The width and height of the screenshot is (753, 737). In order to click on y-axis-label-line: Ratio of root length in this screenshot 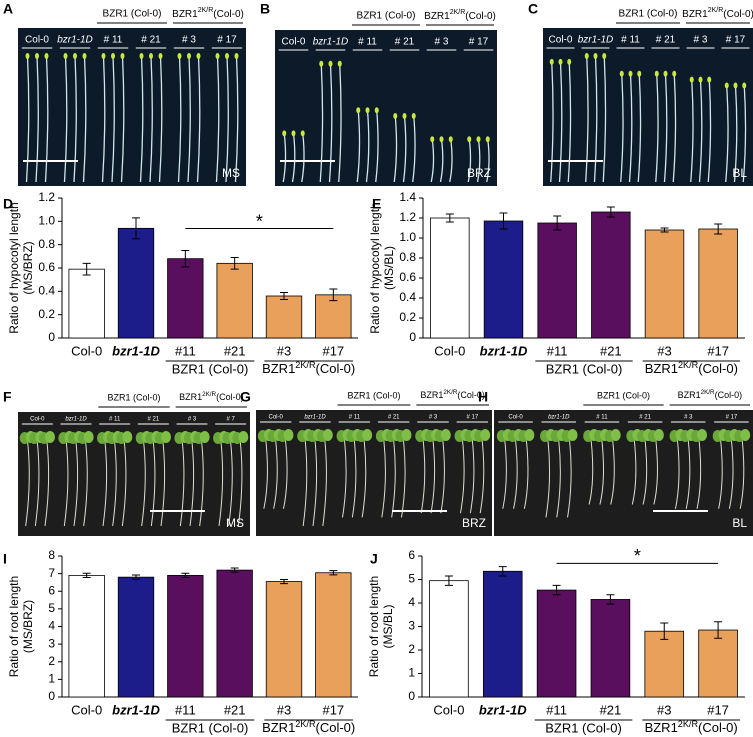, I will do `click(374, 626)`.